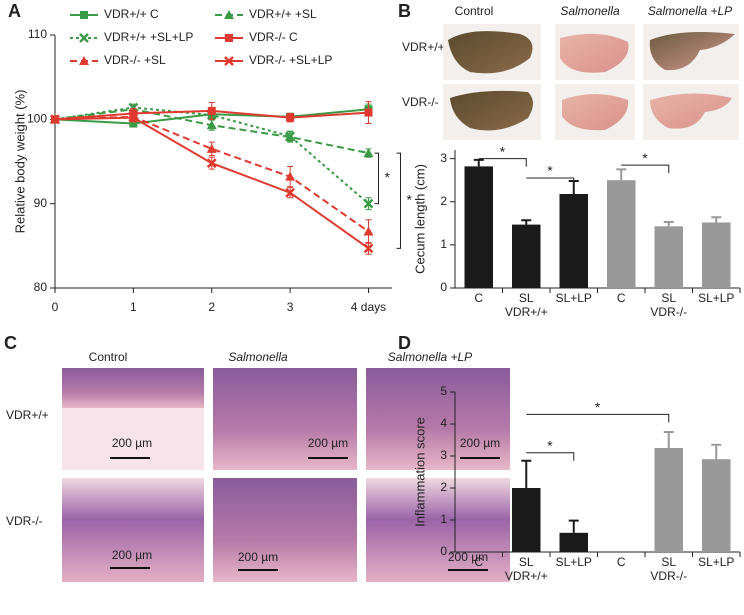  I want to click on y-tick-label: 100, so click(37, 119).